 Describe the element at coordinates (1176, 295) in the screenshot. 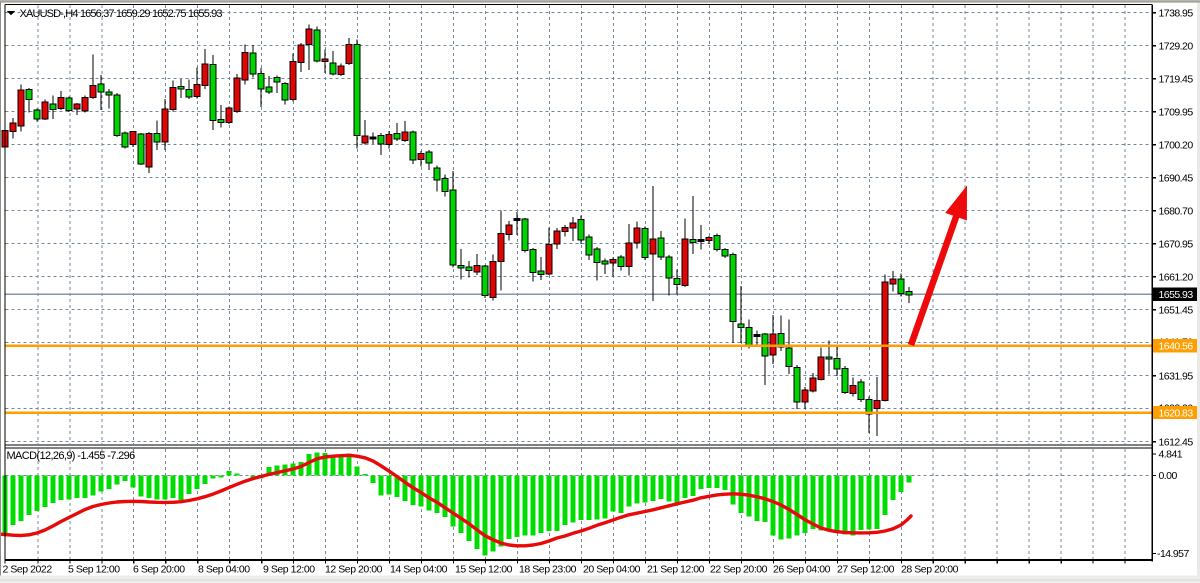

I see `svg-text: 1655.93` at that location.